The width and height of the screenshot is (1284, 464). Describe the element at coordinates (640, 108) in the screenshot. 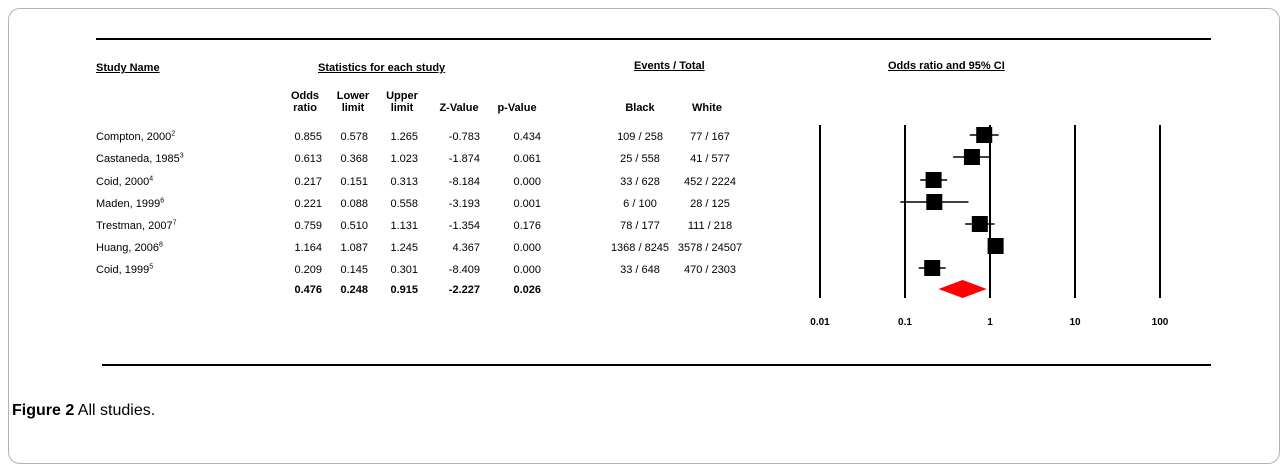

I see `col-black: Black` at that location.